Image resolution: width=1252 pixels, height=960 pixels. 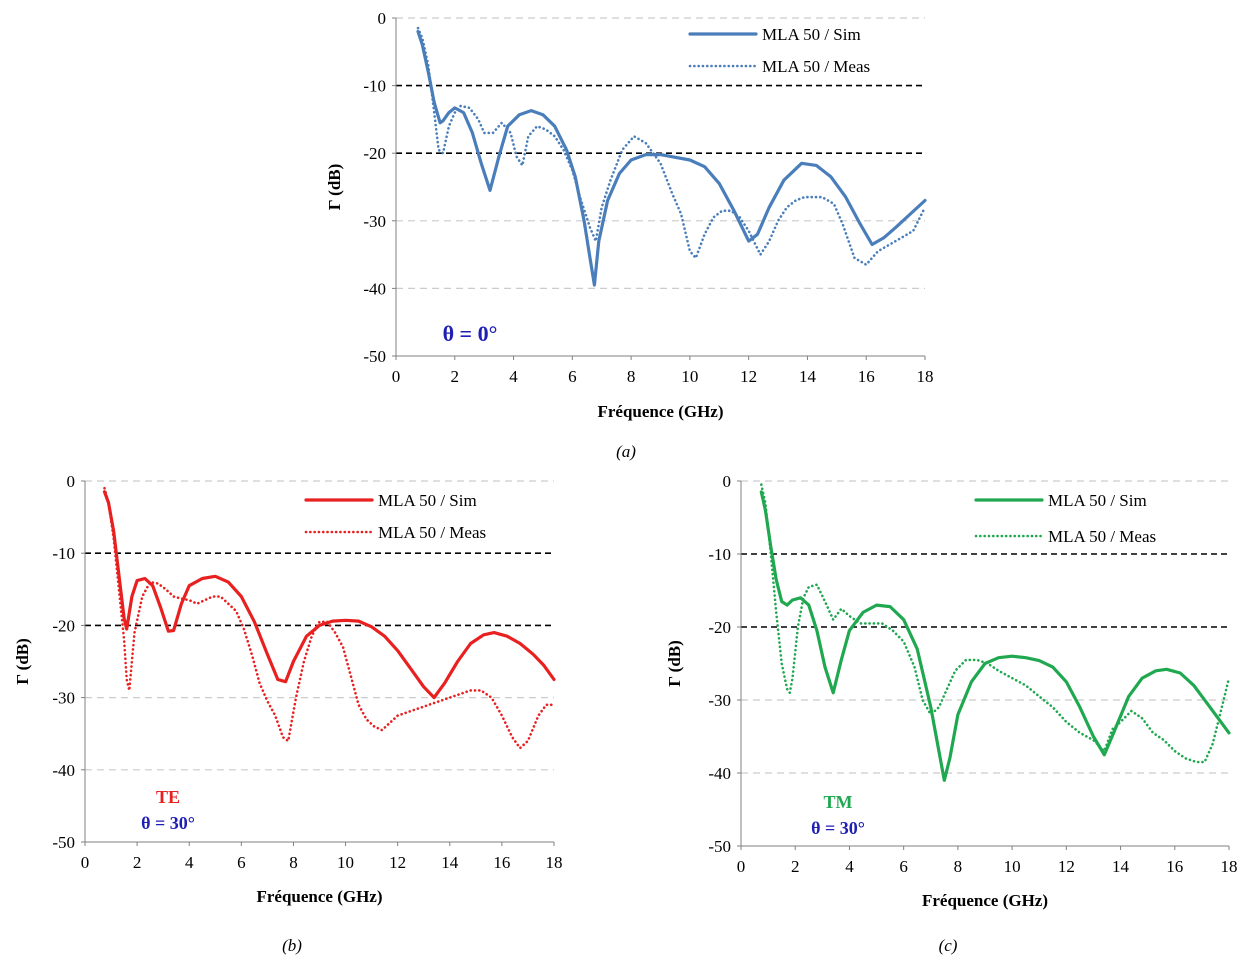 I want to click on panel-caption: (c), so click(x=948, y=945).